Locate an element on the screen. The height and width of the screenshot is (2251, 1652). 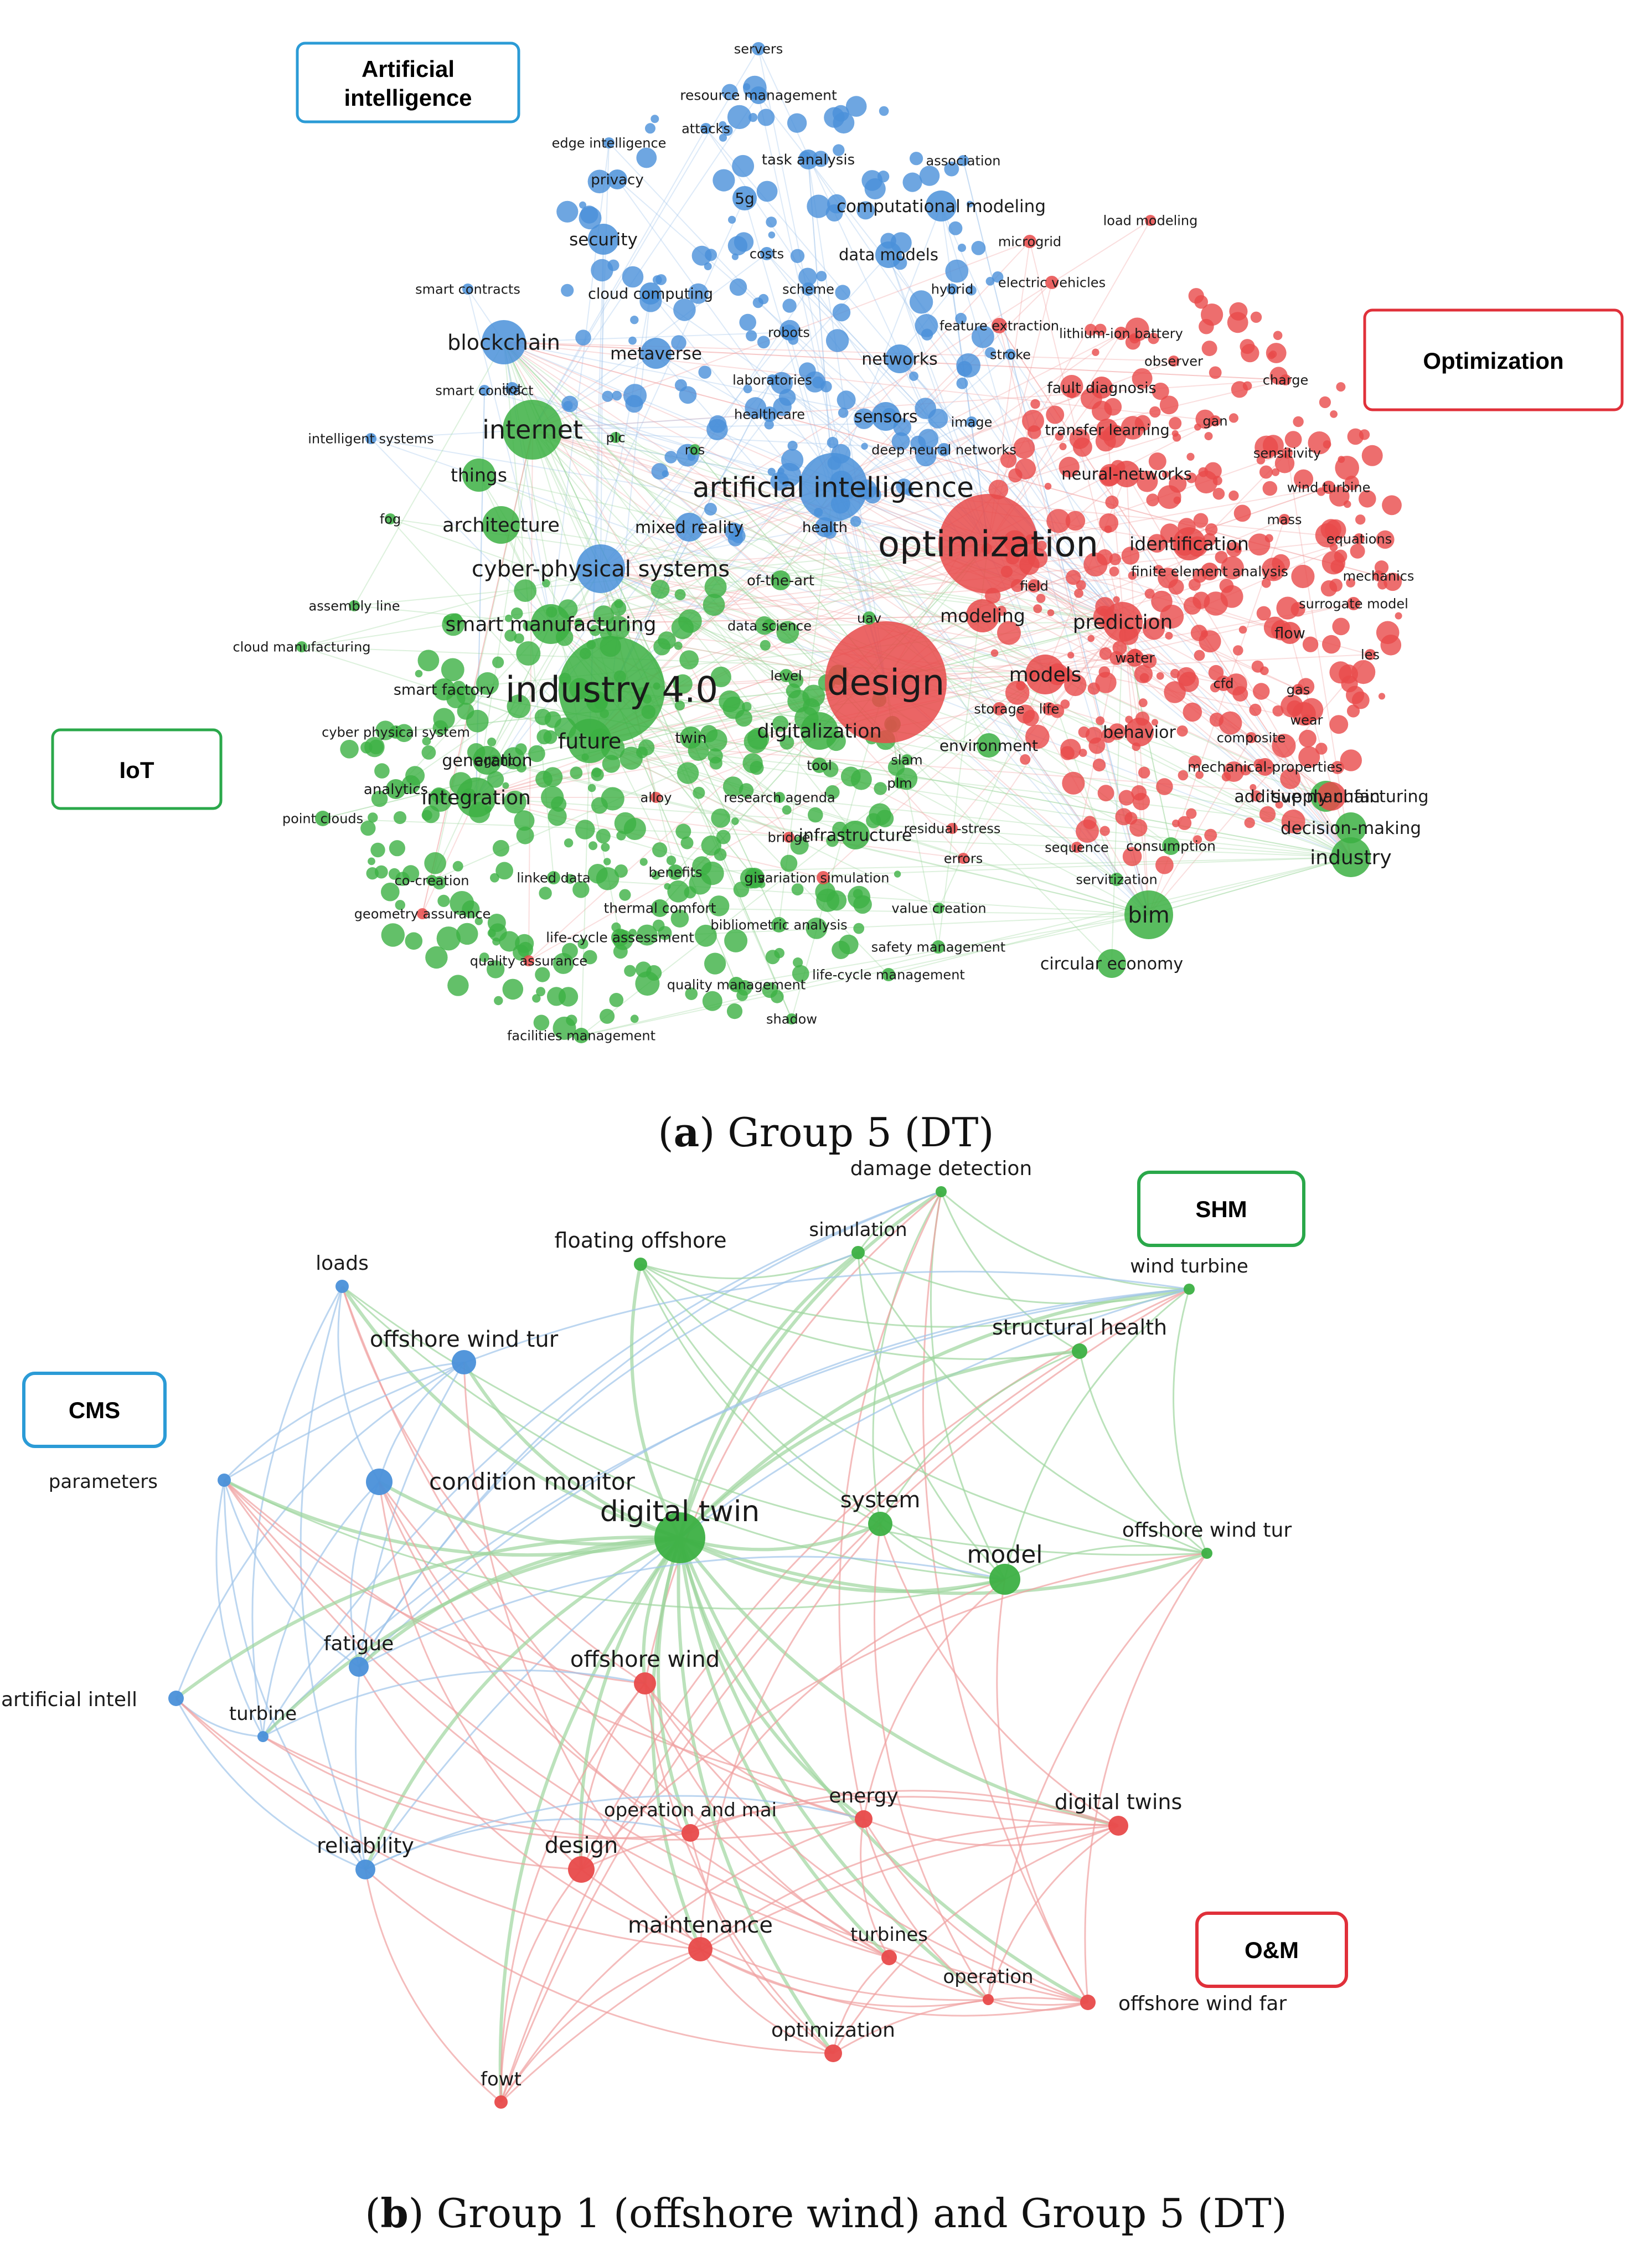
label-cyber-physical-system: cyber physical system is located at coordinates (396, 732).